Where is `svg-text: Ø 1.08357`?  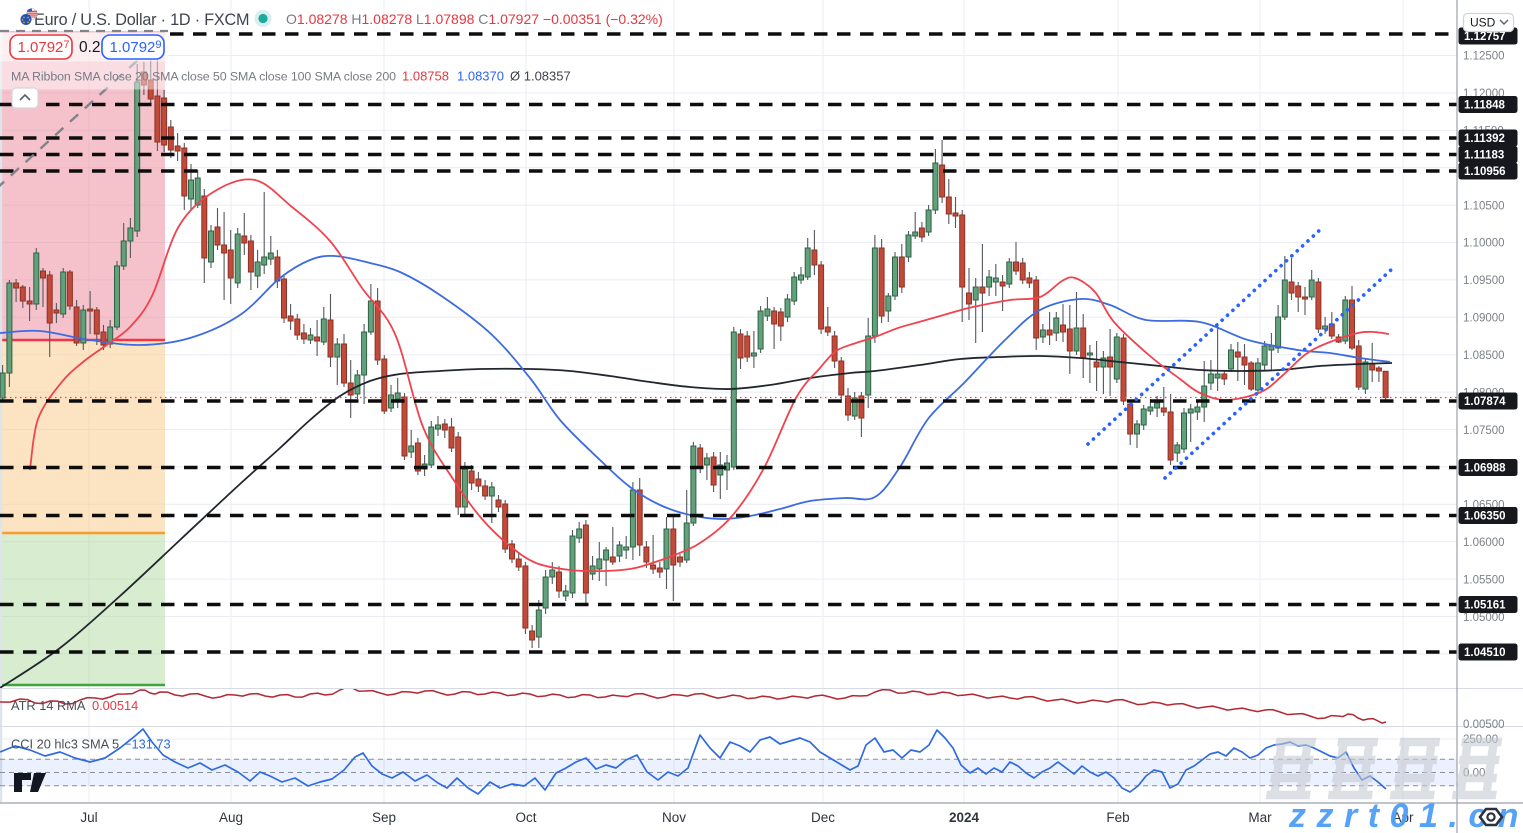
svg-text: Ø 1.08357 is located at coordinates (540, 76).